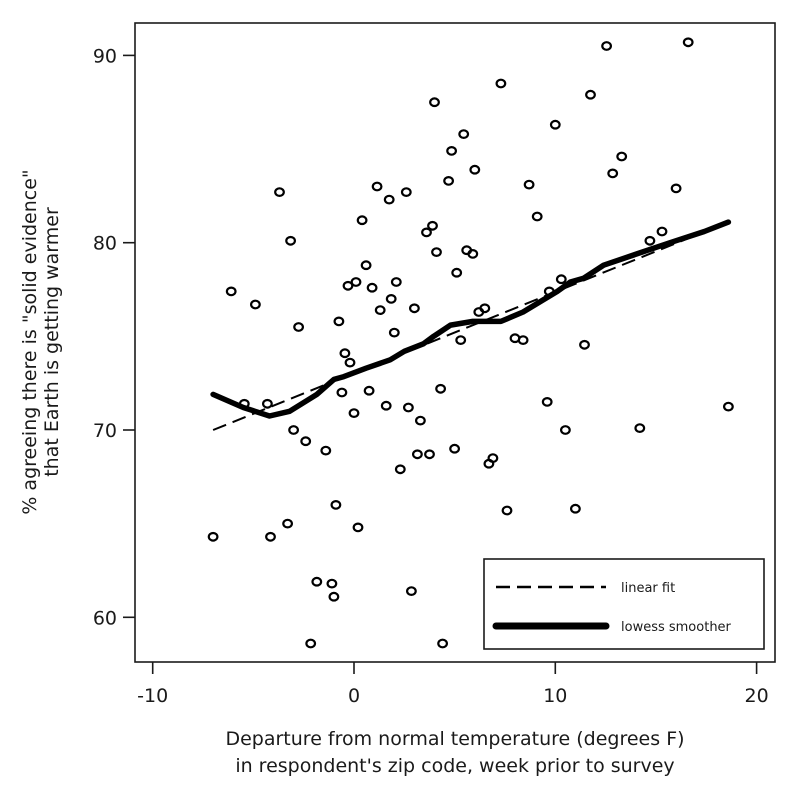  Describe the element at coordinates (624, 604) in the screenshot. I see `legend: linear fit lowess smoother` at that location.